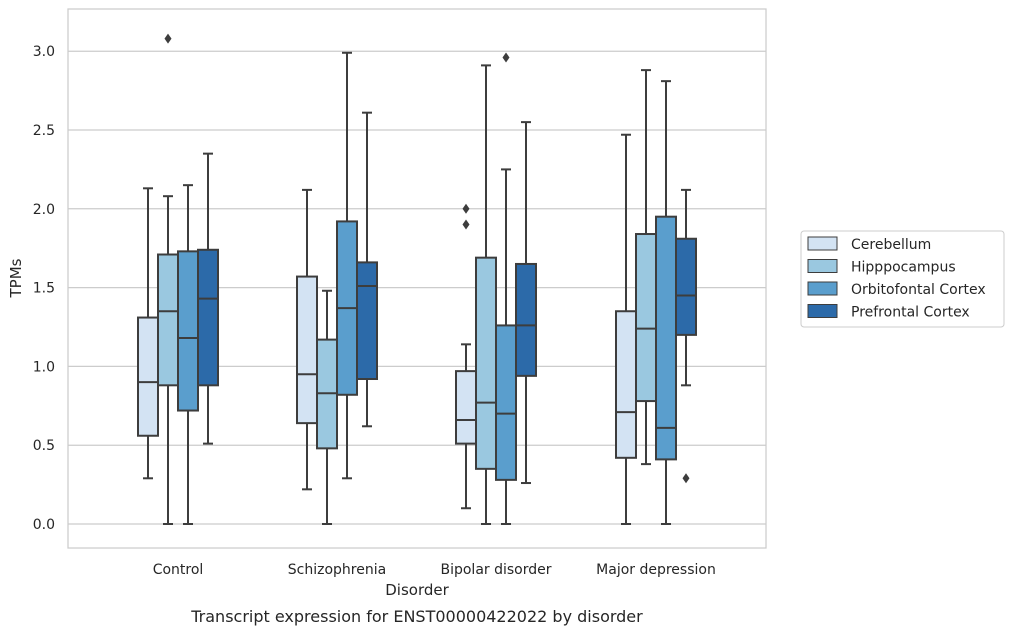  What do you see at coordinates (656, 570) in the screenshot?
I see `x-tick-label: Major depression` at bounding box center [656, 570].